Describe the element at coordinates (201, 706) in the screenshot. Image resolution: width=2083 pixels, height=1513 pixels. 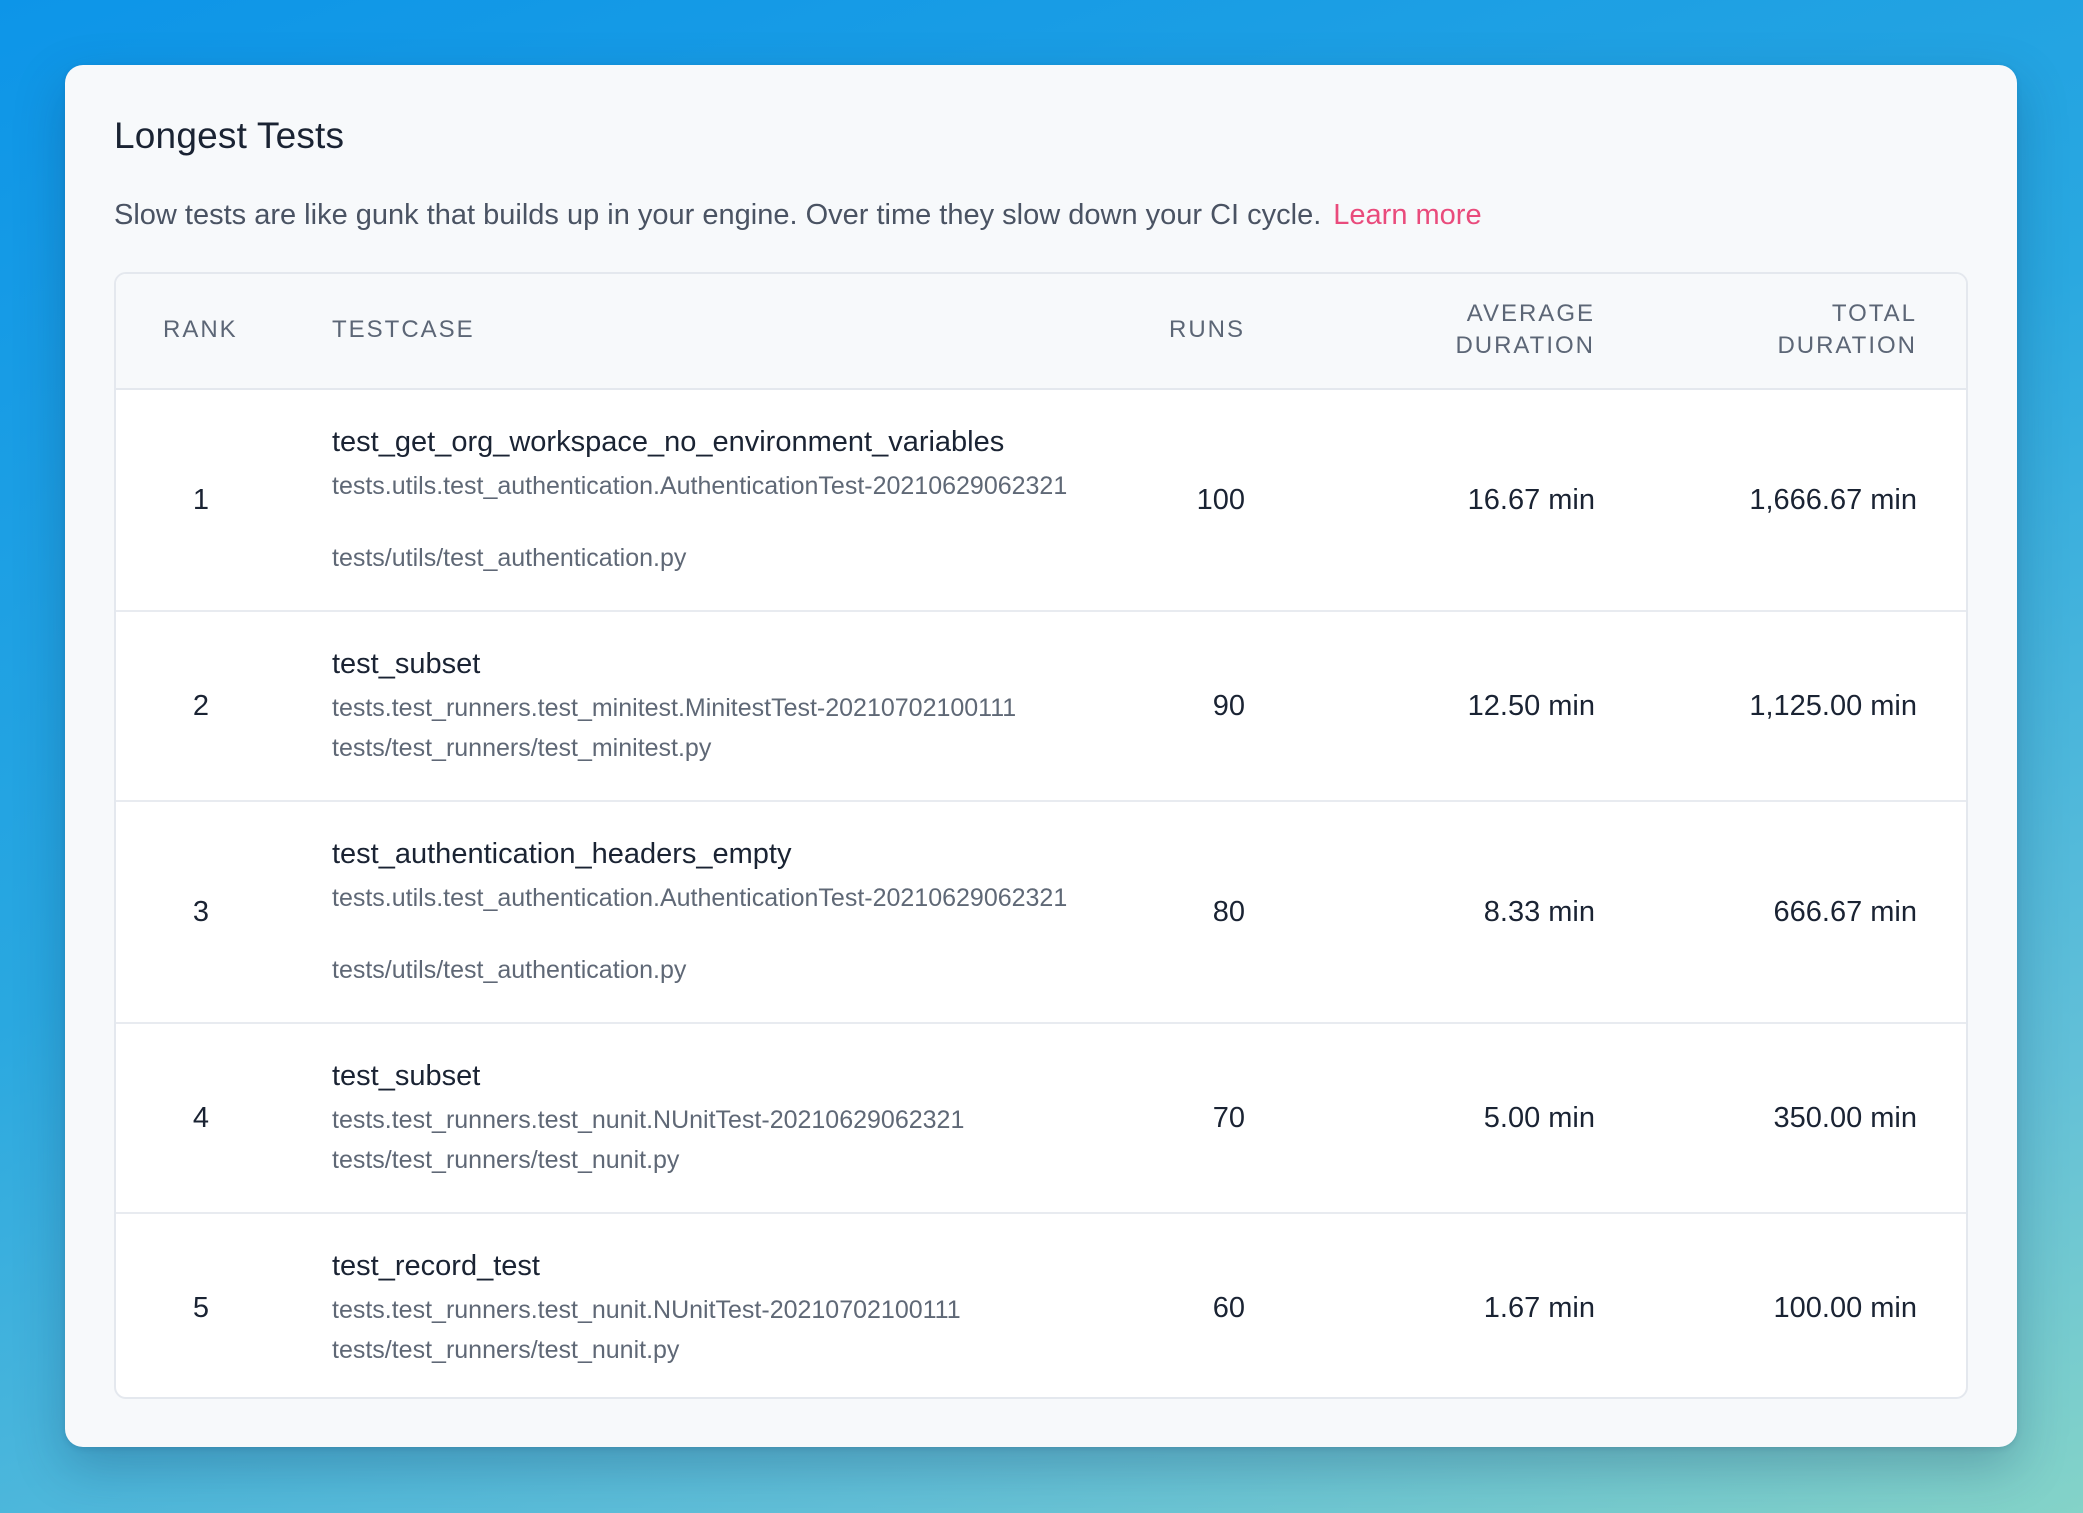
I see `row-rank: 2` at that location.